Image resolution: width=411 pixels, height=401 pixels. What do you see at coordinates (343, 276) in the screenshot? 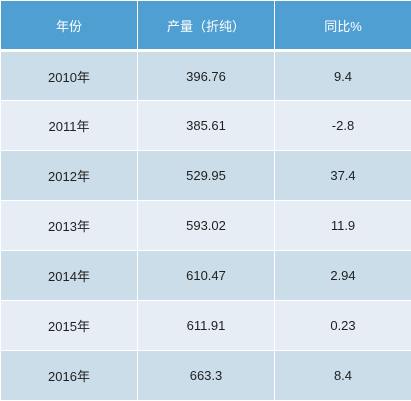
I see `cell-yoy: 2.94` at bounding box center [343, 276].